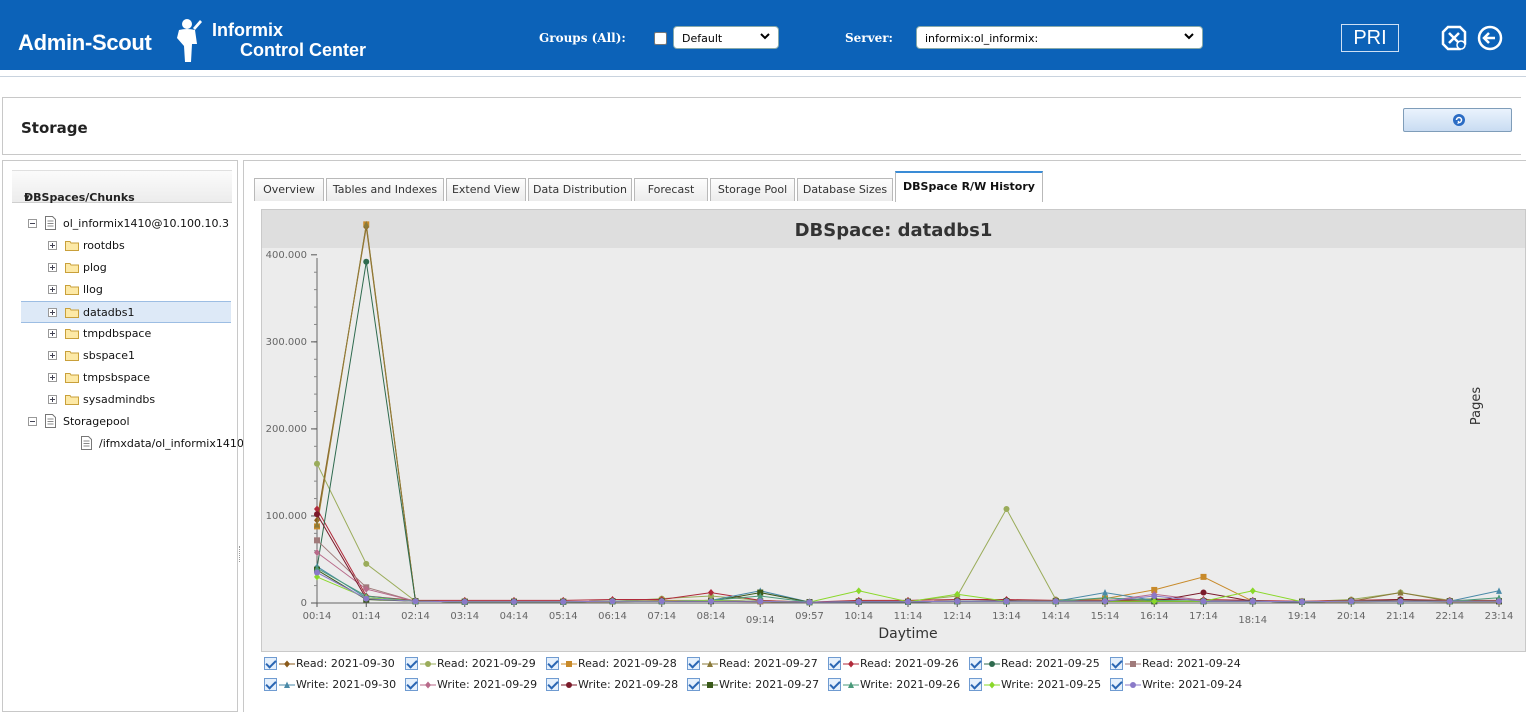 This screenshot has width=1526, height=714. Describe the element at coordinates (486, 189) in the screenshot. I see `tab-extend-view: Extend View` at that location.